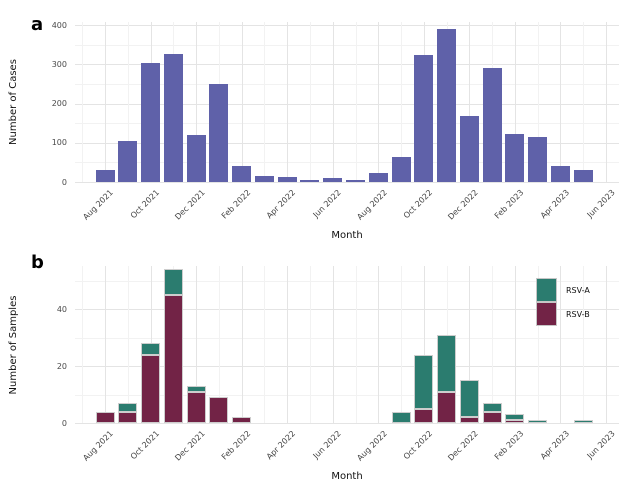 This screenshot has height=492, width=638. I want to click on bar-oct-2022-rsv-a, so click(424, 381).